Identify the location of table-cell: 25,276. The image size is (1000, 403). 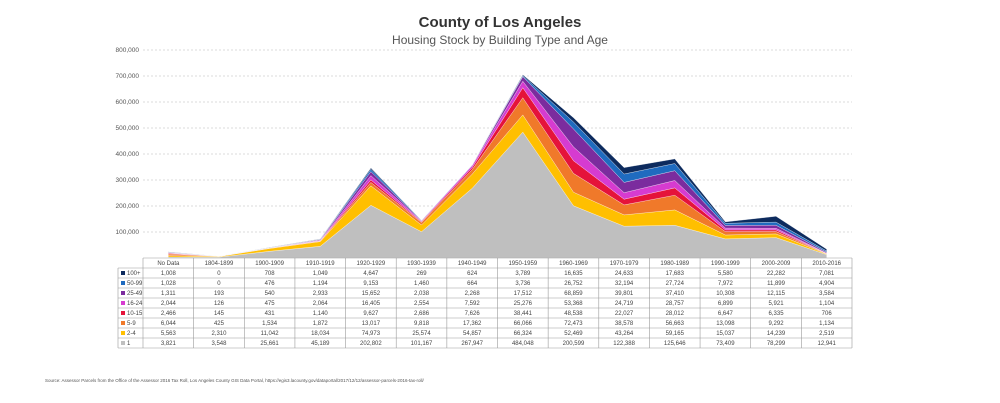
(523, 304).